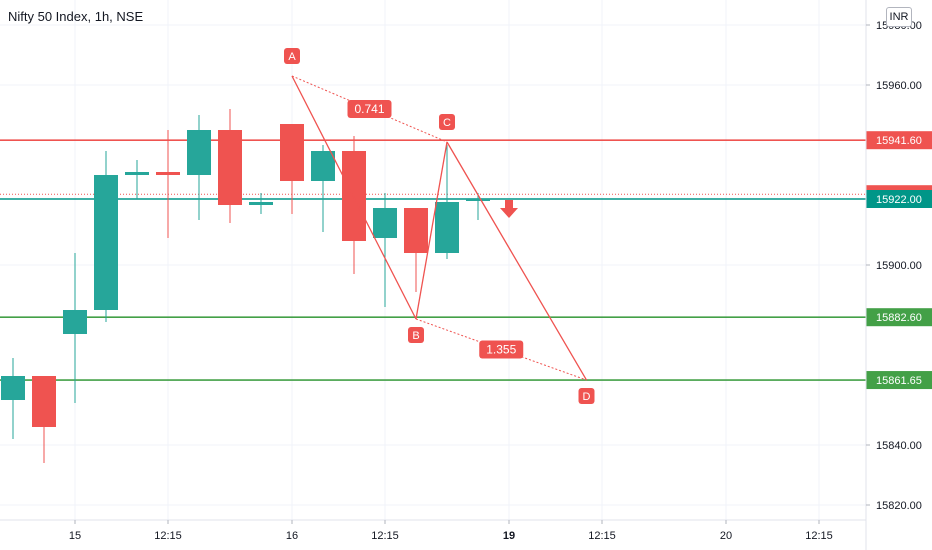 Image resolution: width=932 pixels, height=550 pixels. What do you see at coordinates (899, 446) in the screenshot?
I see `price-tick-label: 15840.00` at bounding box center [899, 446].